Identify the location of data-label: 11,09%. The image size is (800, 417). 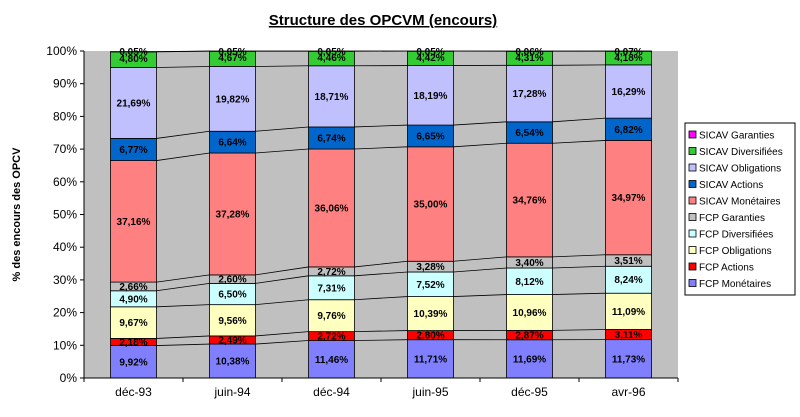
(628, 312).